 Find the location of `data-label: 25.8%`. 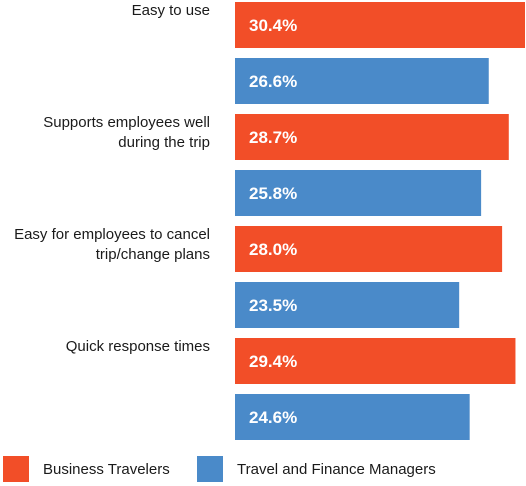

data-label: 25.8% is located at coordinates (273, 193).